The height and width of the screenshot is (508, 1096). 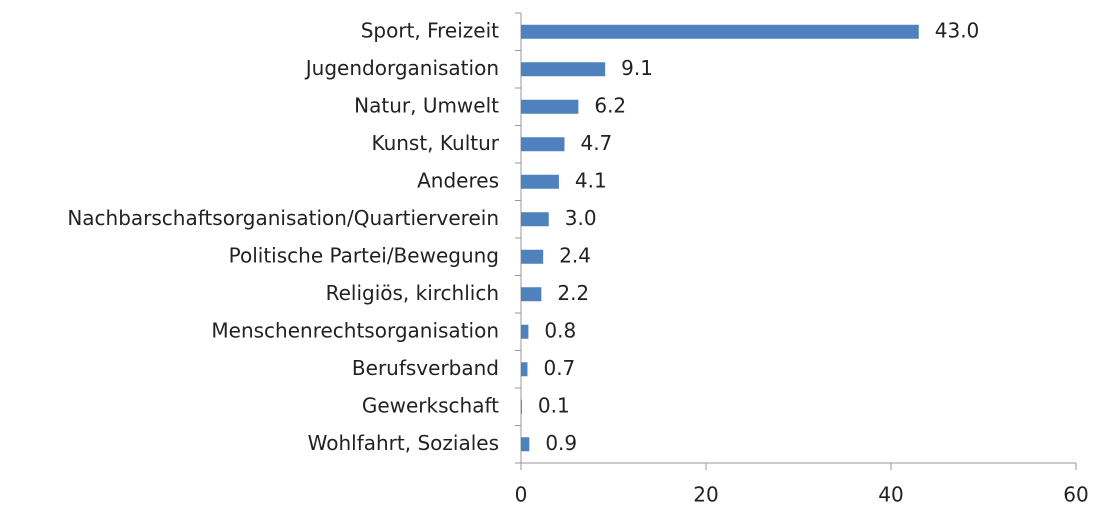 What do you see at coordinates (425, 368) in the screenshot?
I see `y-tick-label: Berufsverband` at bounding box center [425, 368].